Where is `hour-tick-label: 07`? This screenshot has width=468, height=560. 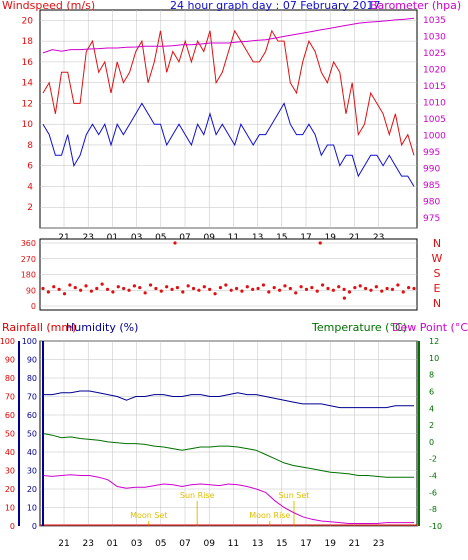
hour-tick-label: 07 is located at coordinates (184, 544).